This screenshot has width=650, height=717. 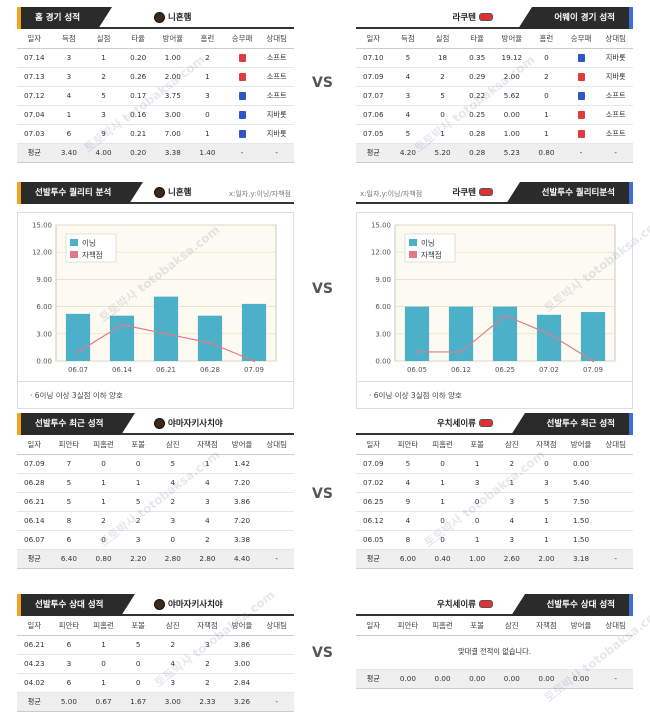 What do you see at coordinates (207, 39) in the screenshot?
I see `column-header: 홈런` at bounding box center [207, 39].